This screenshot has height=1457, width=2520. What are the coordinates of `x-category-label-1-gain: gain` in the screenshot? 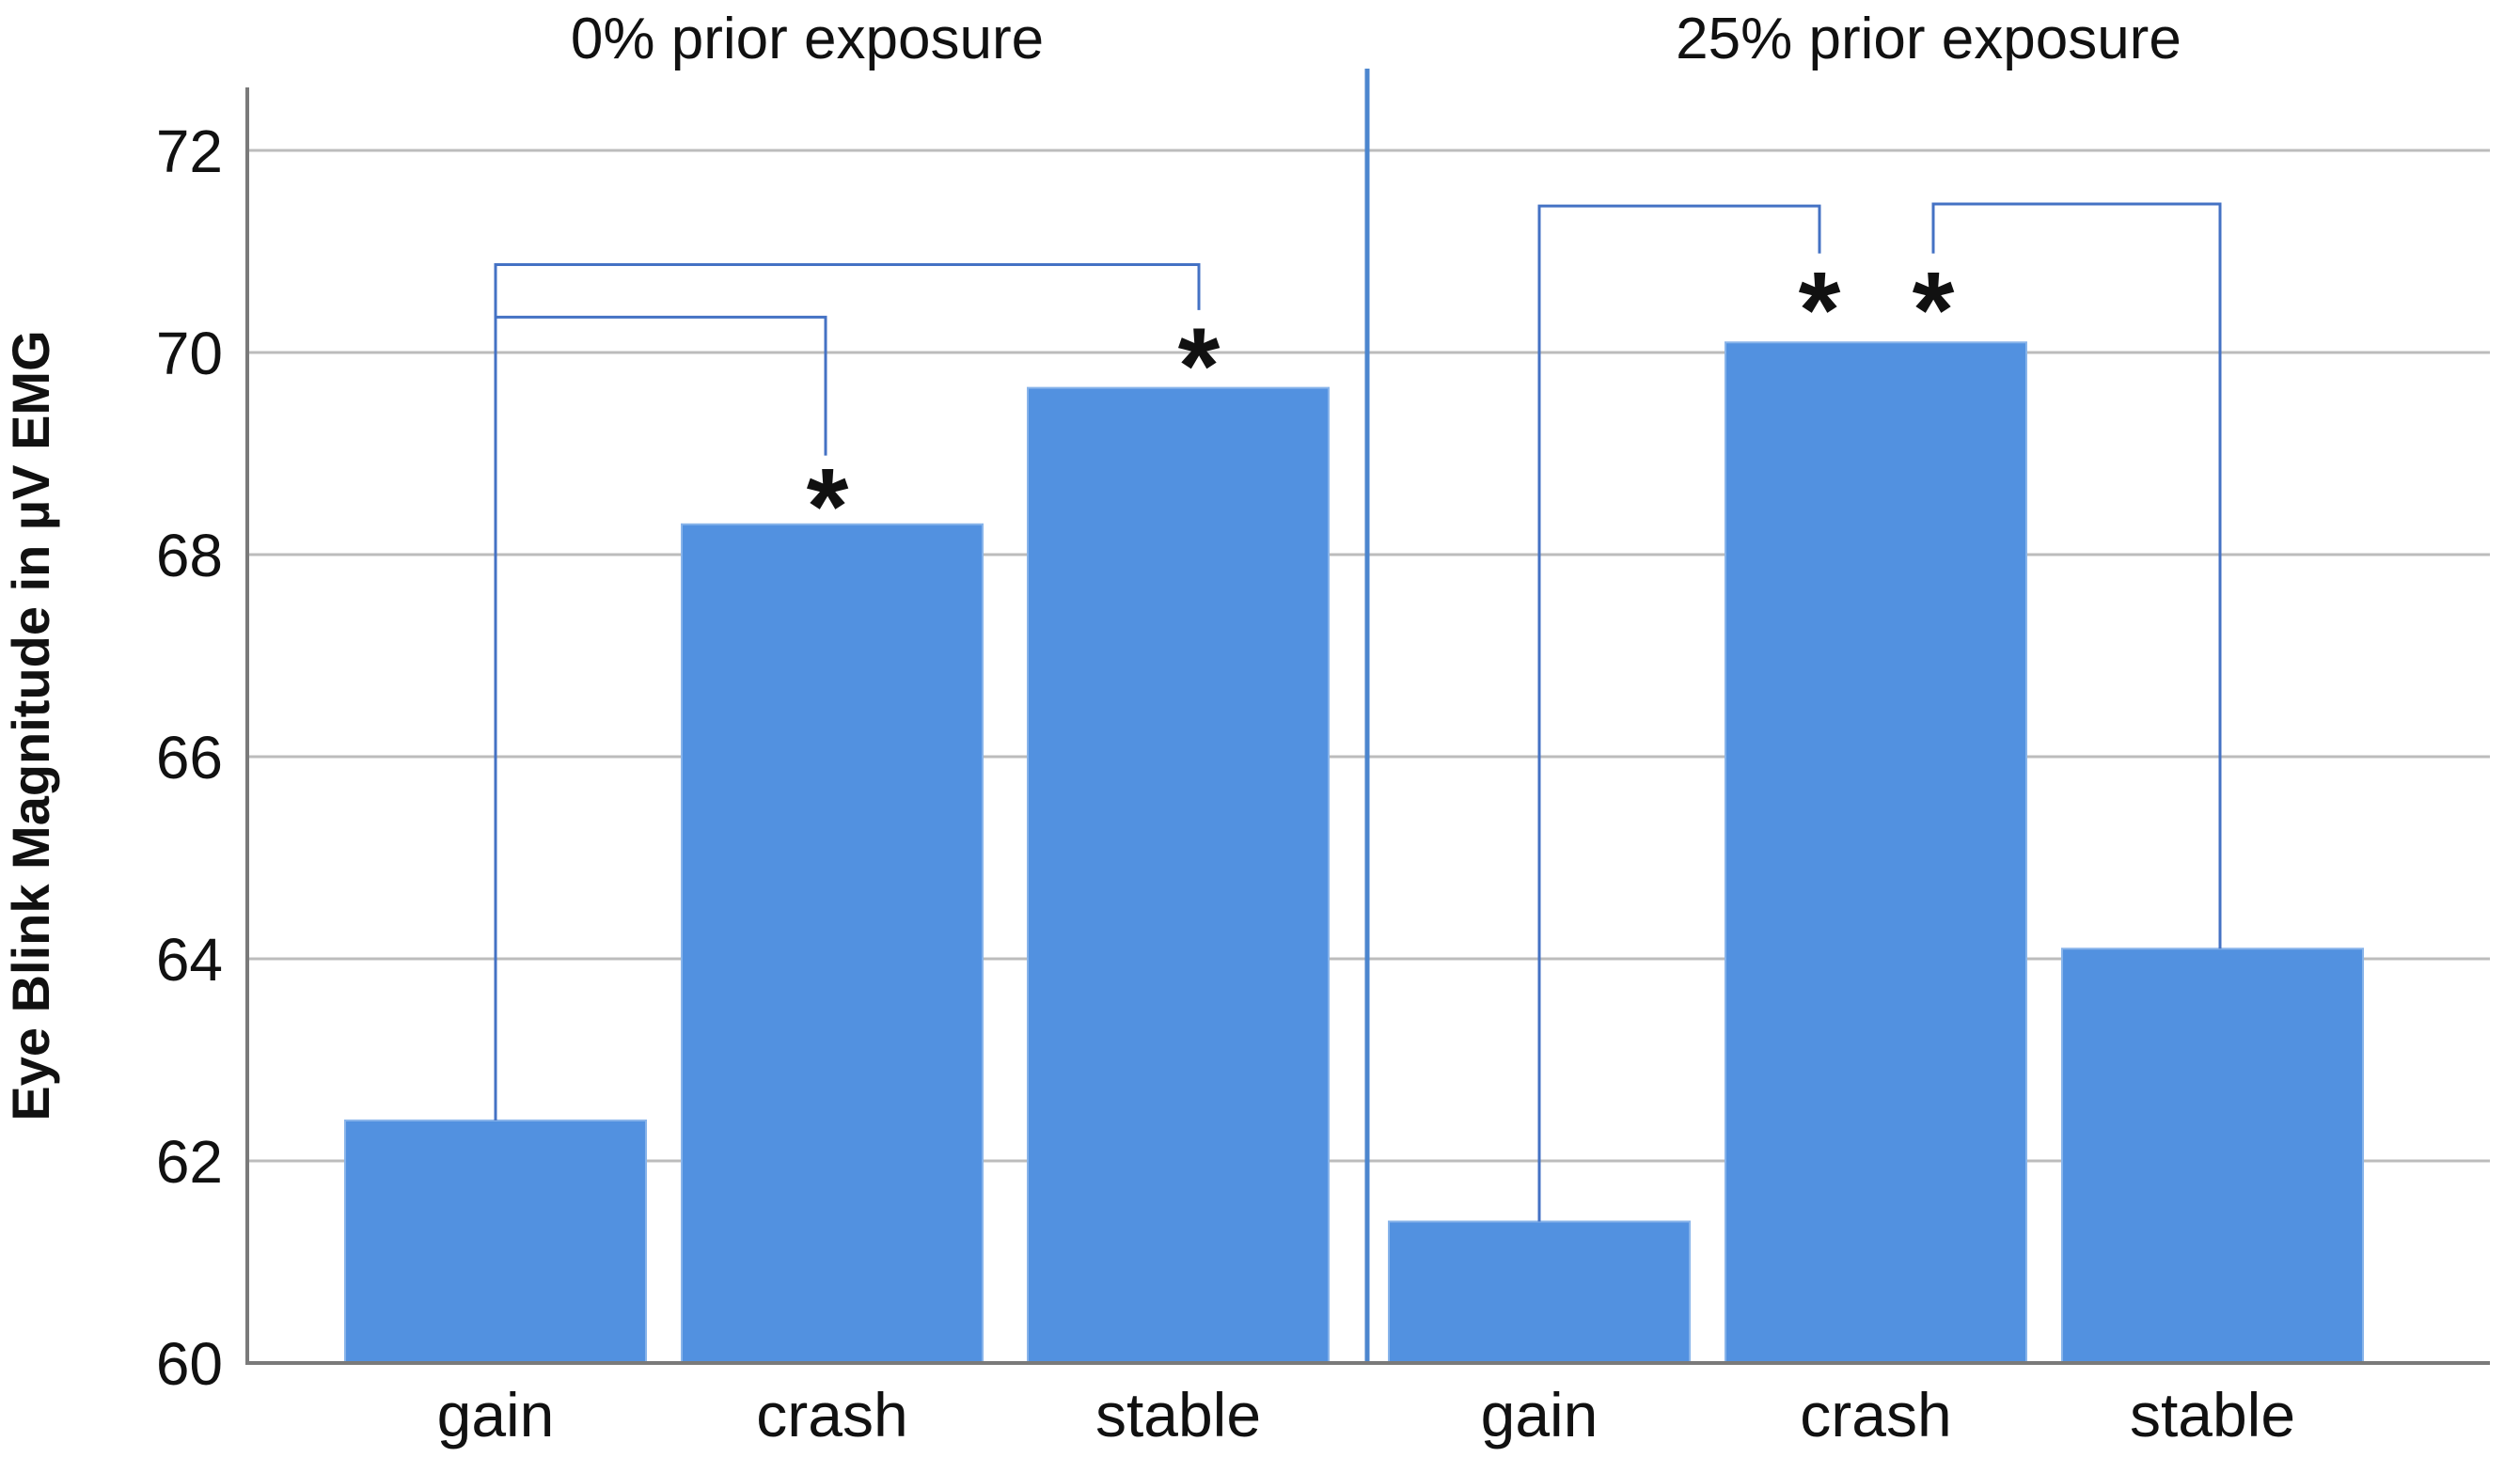 It's located at (1540, 1414).